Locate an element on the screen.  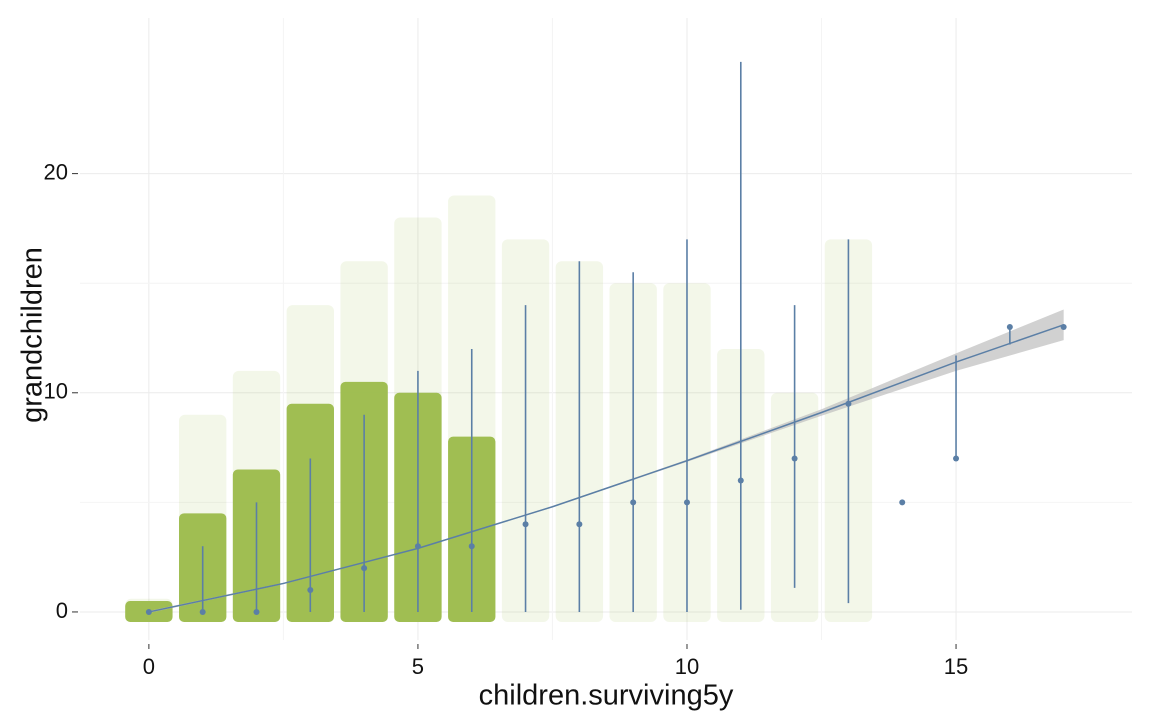
y-axis-title: grandchildren is located at coordinates (33, 335).